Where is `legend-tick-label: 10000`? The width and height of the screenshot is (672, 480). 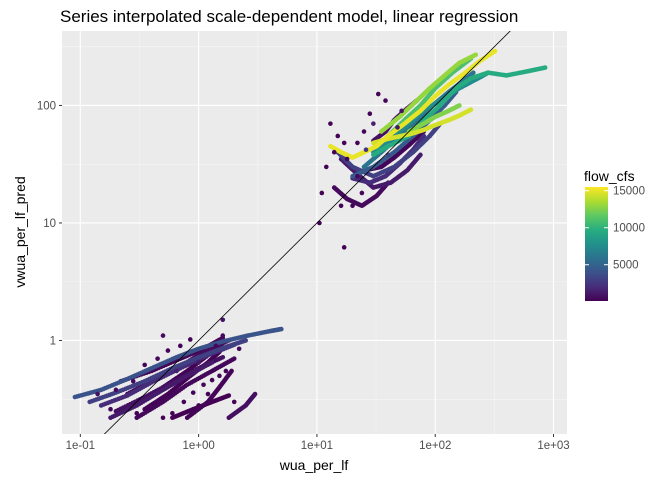
legend-tick-label: 10000 is located at coordinates (629, 229).